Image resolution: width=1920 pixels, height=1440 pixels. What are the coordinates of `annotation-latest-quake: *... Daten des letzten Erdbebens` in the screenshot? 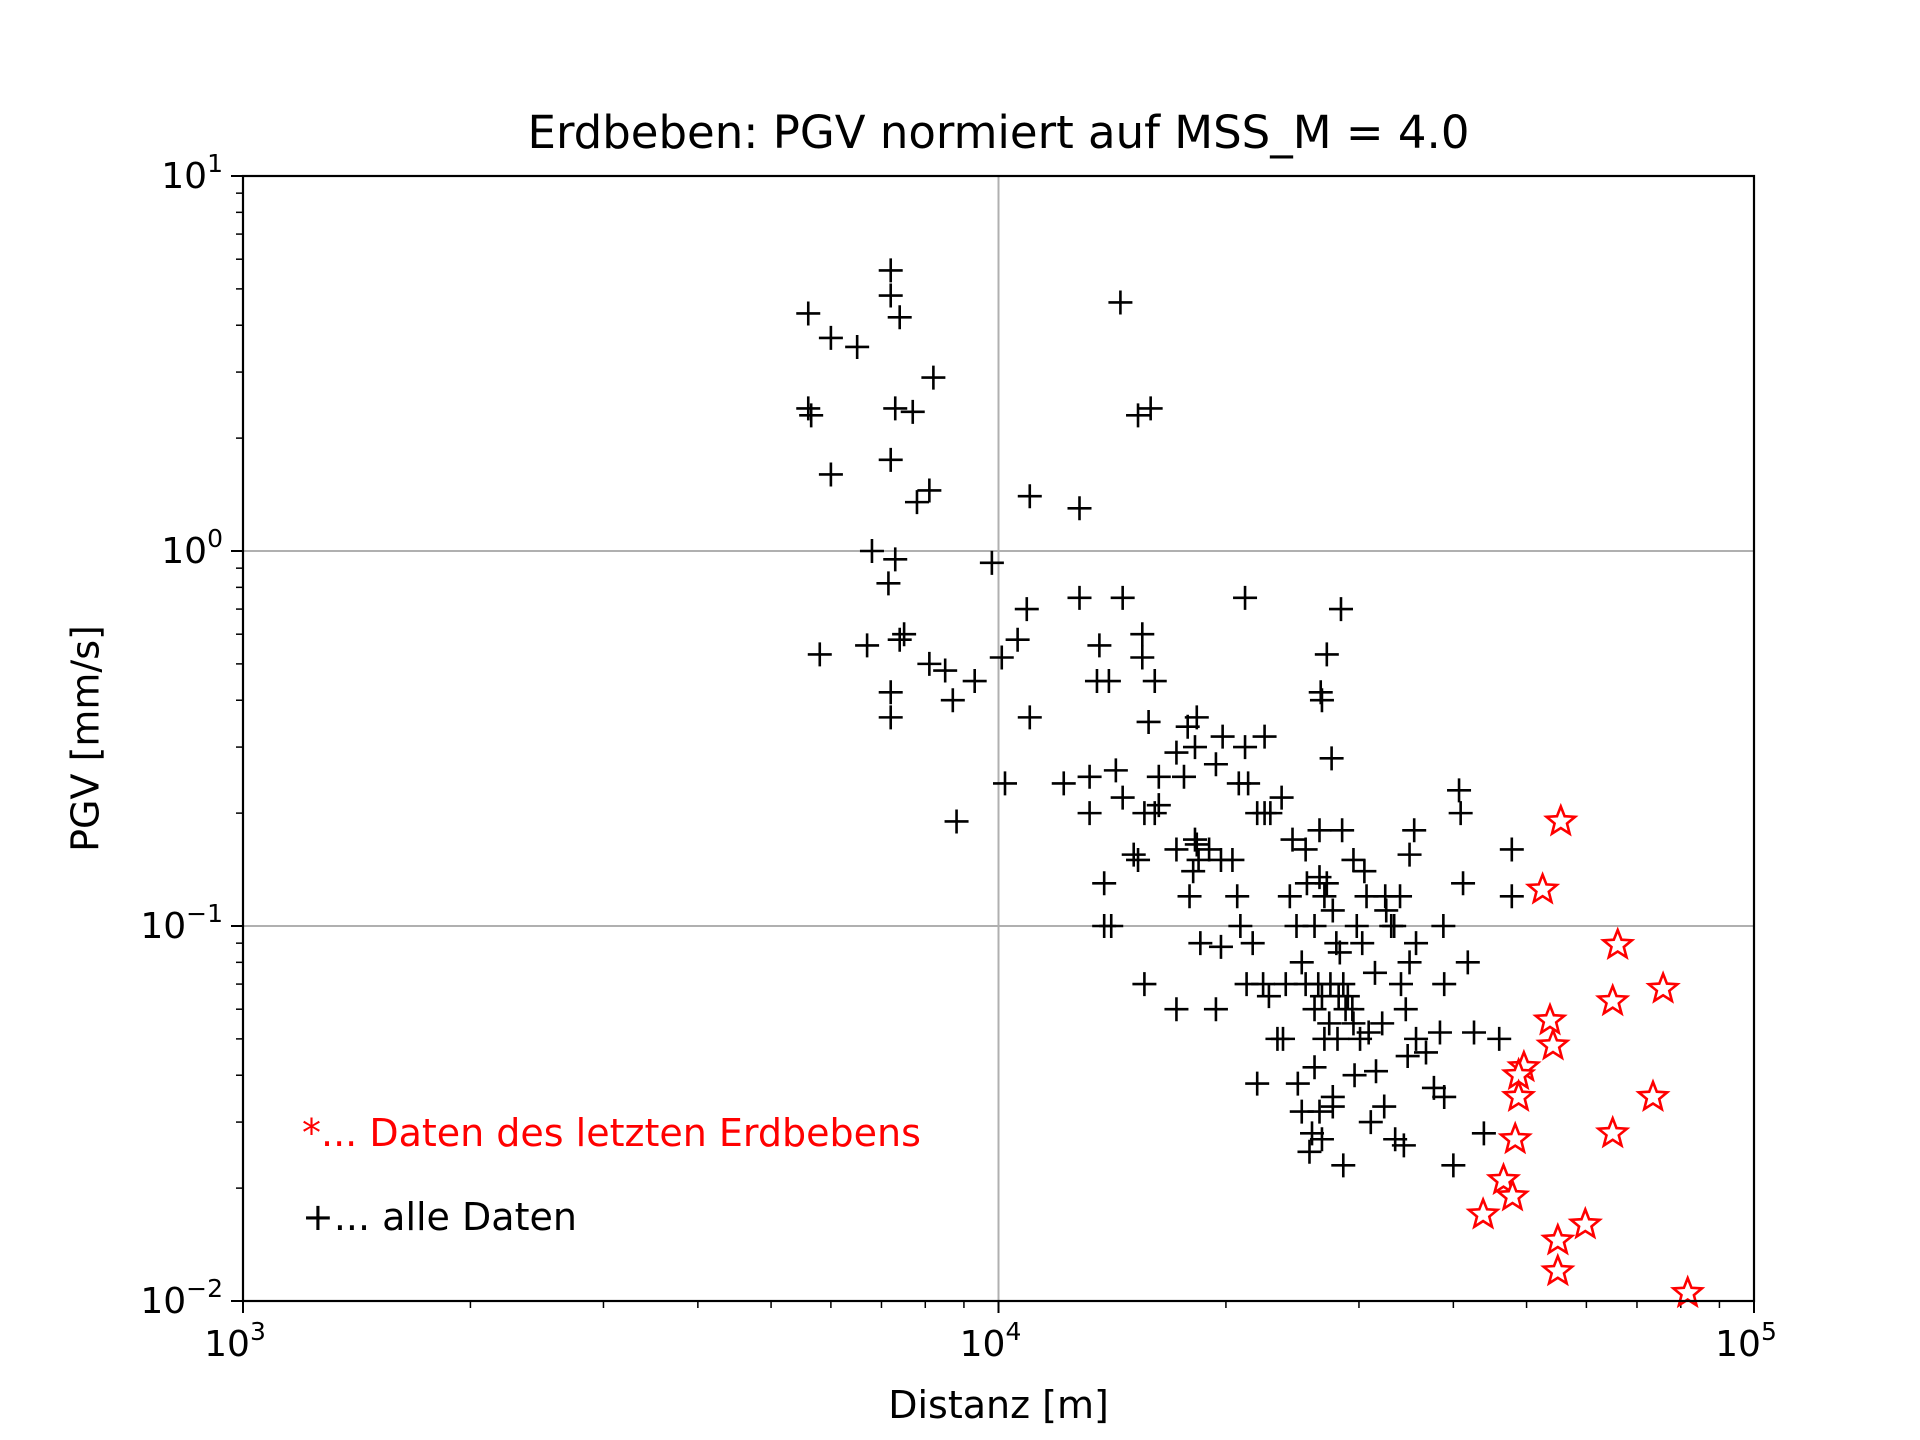 It's located at (611, 1133).